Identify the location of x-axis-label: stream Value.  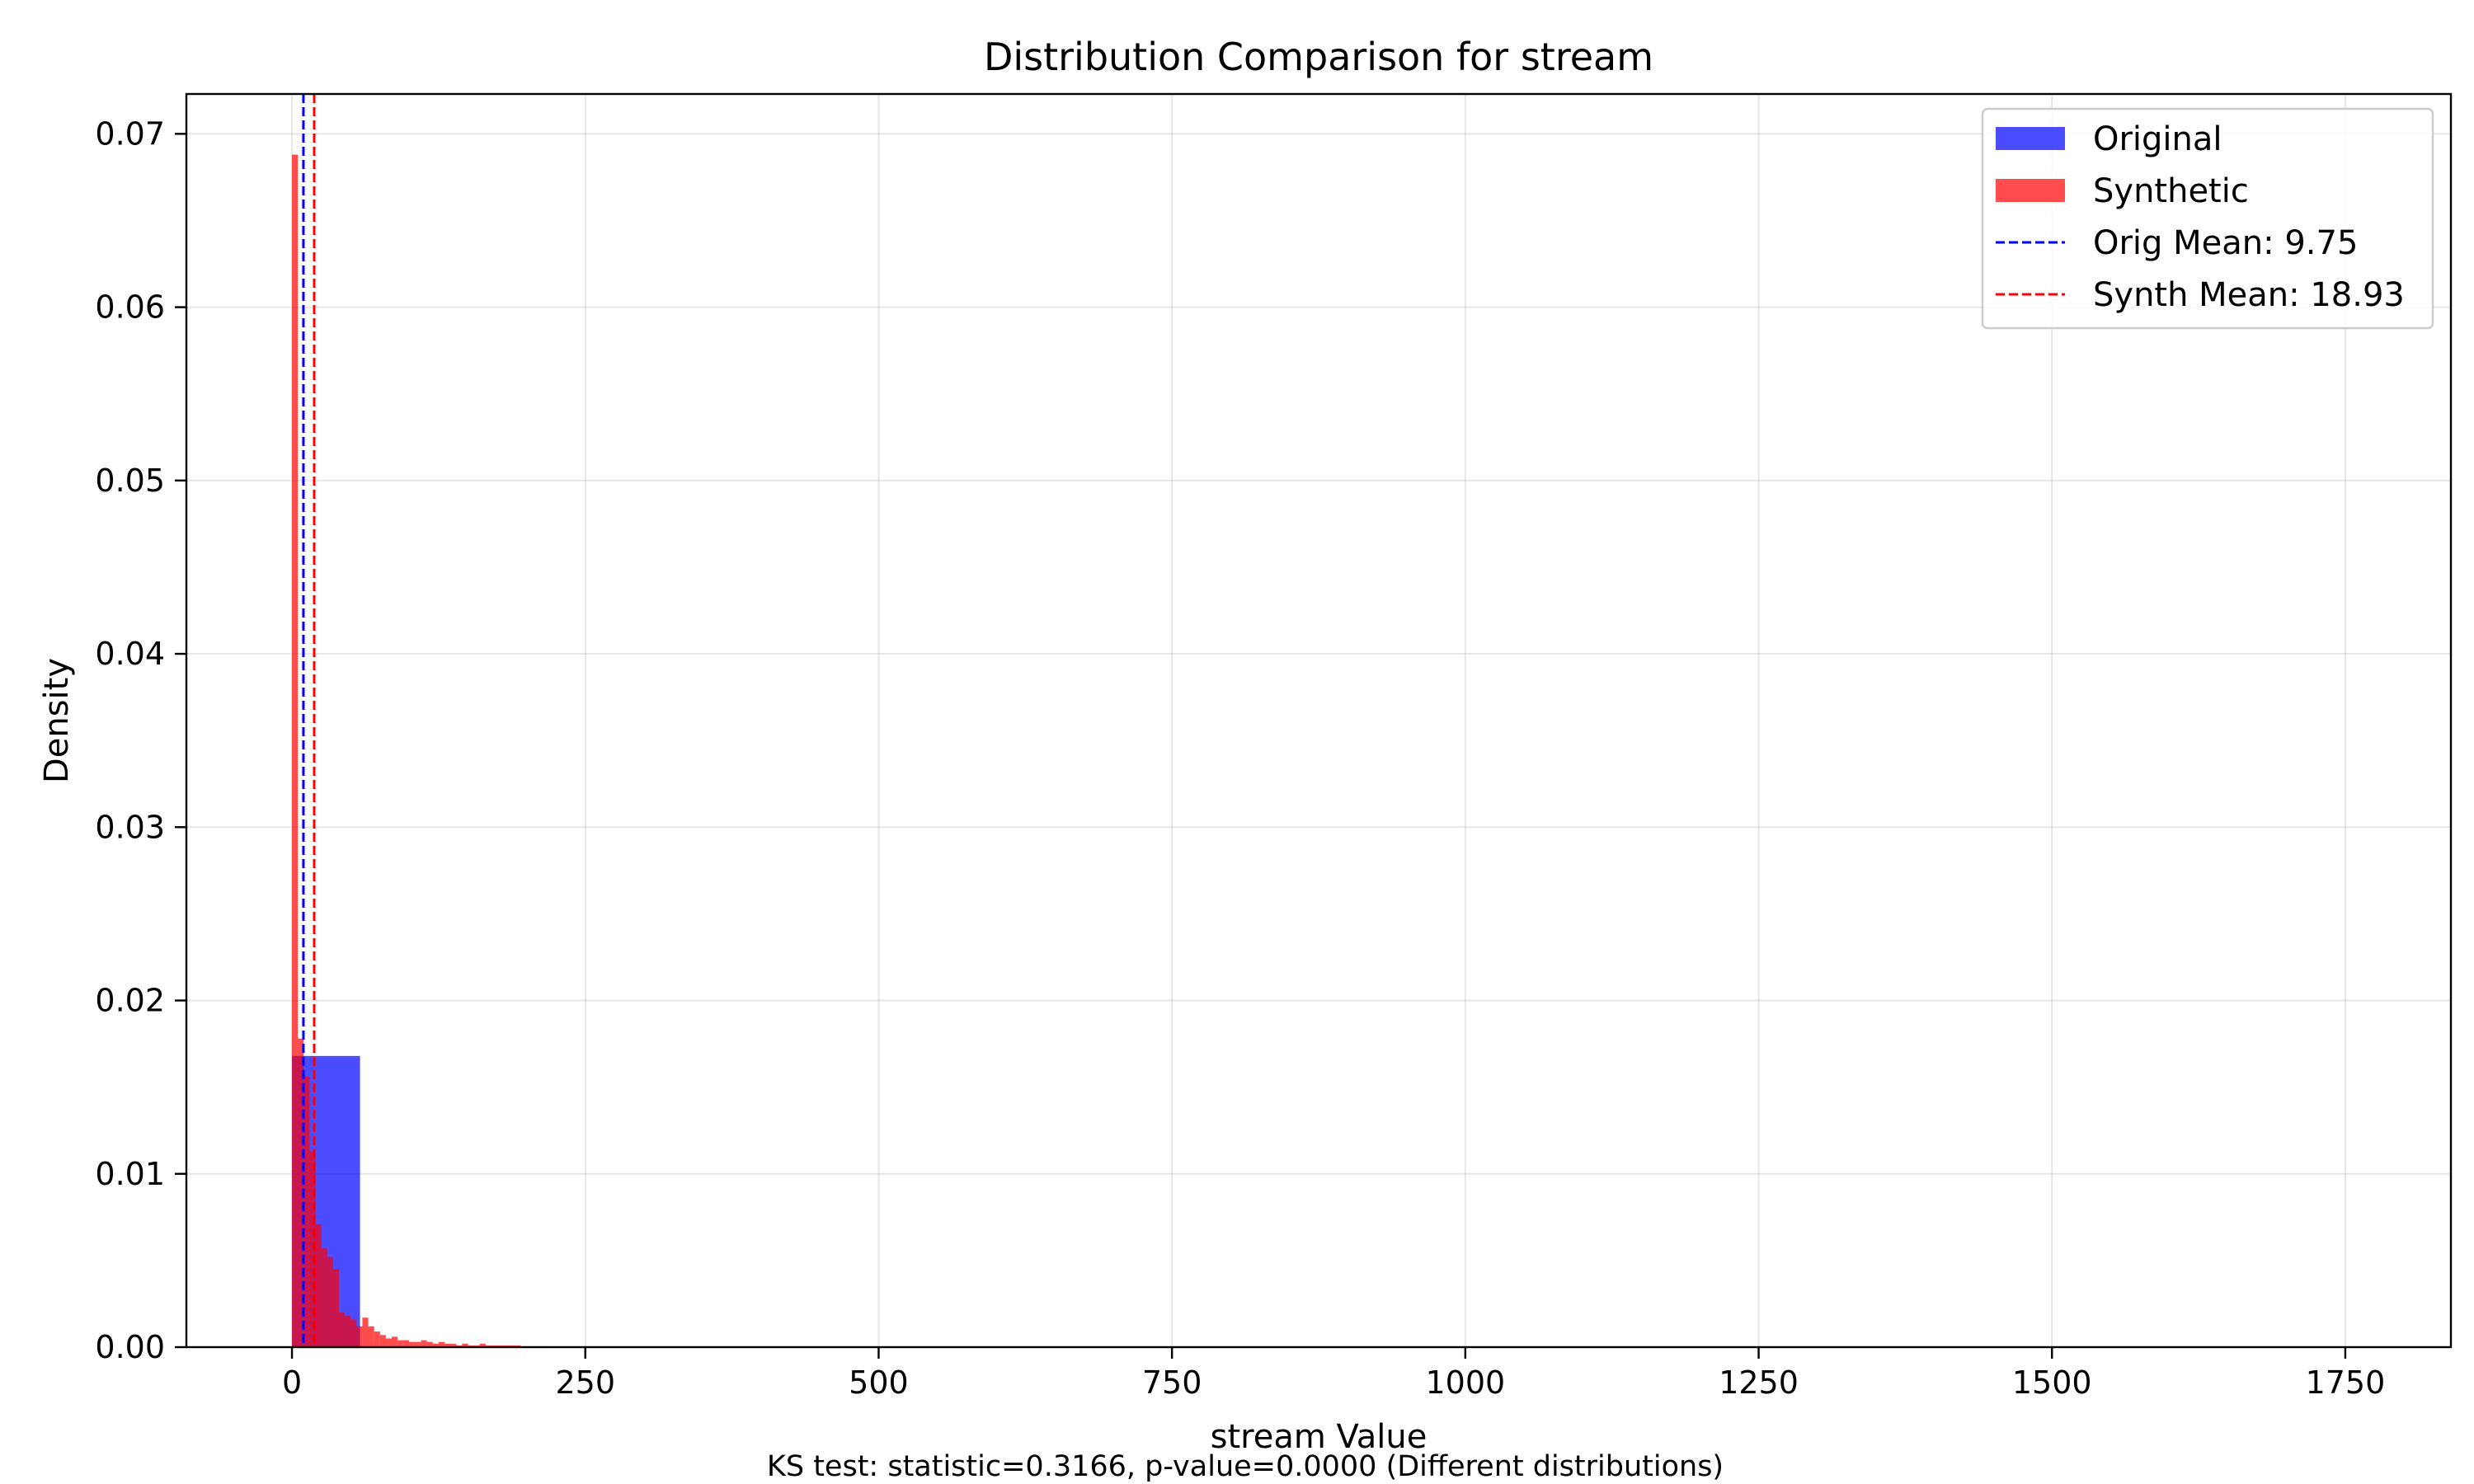
(1319, 1437).